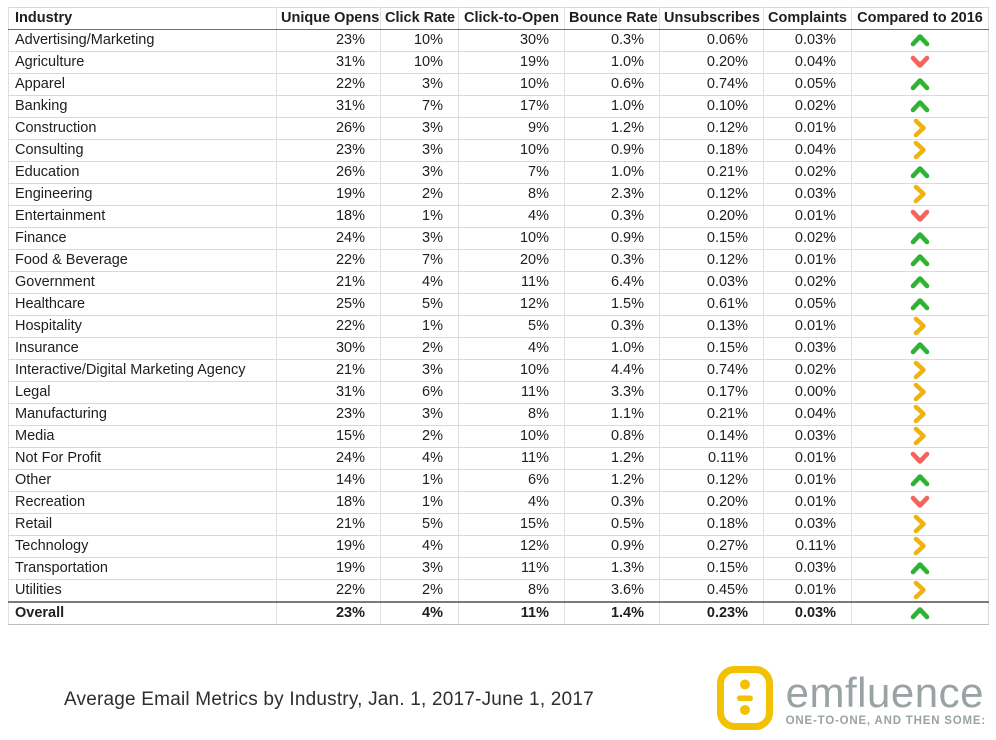 This screenshot has height=740, width=996. Describe the element at coordinates (920, 18) in the screenshot. I see `column-header-compared-to-2016: Compared to 2016` at that location.